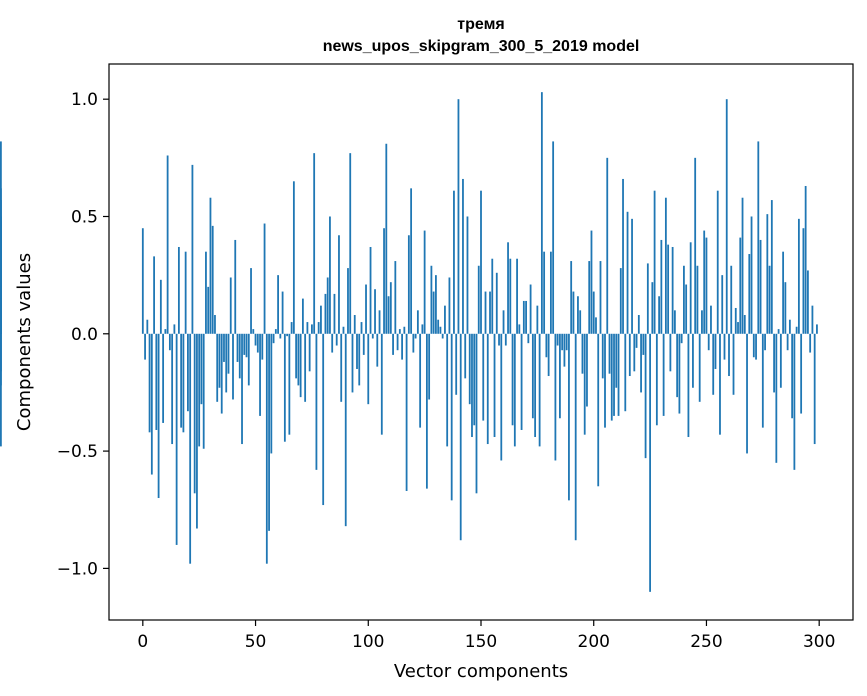  Describe the element at coordinates (84, 100) in the screenshot. I see `y-tick-label: 1.0` at that location.